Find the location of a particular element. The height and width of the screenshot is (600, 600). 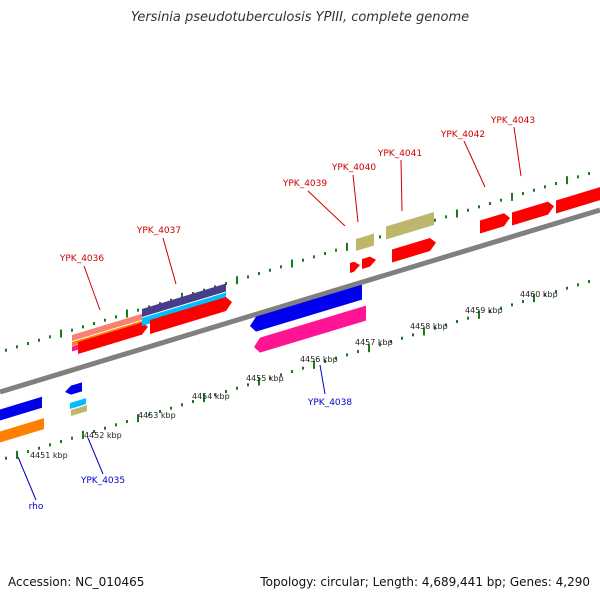

ypk4038-blue-bar is located at coordinates (306, 308).